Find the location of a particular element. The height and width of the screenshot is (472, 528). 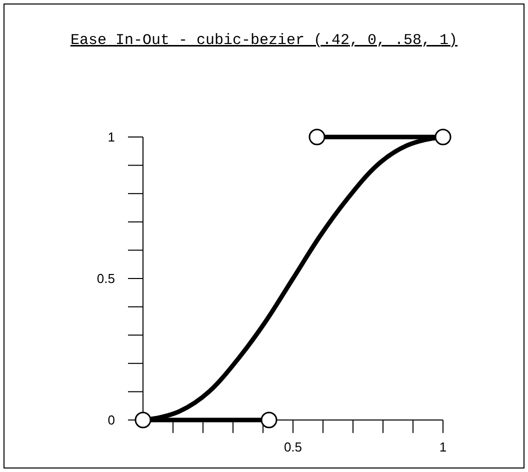

y-tick-label: 0 is located at coordinates (111, 420).